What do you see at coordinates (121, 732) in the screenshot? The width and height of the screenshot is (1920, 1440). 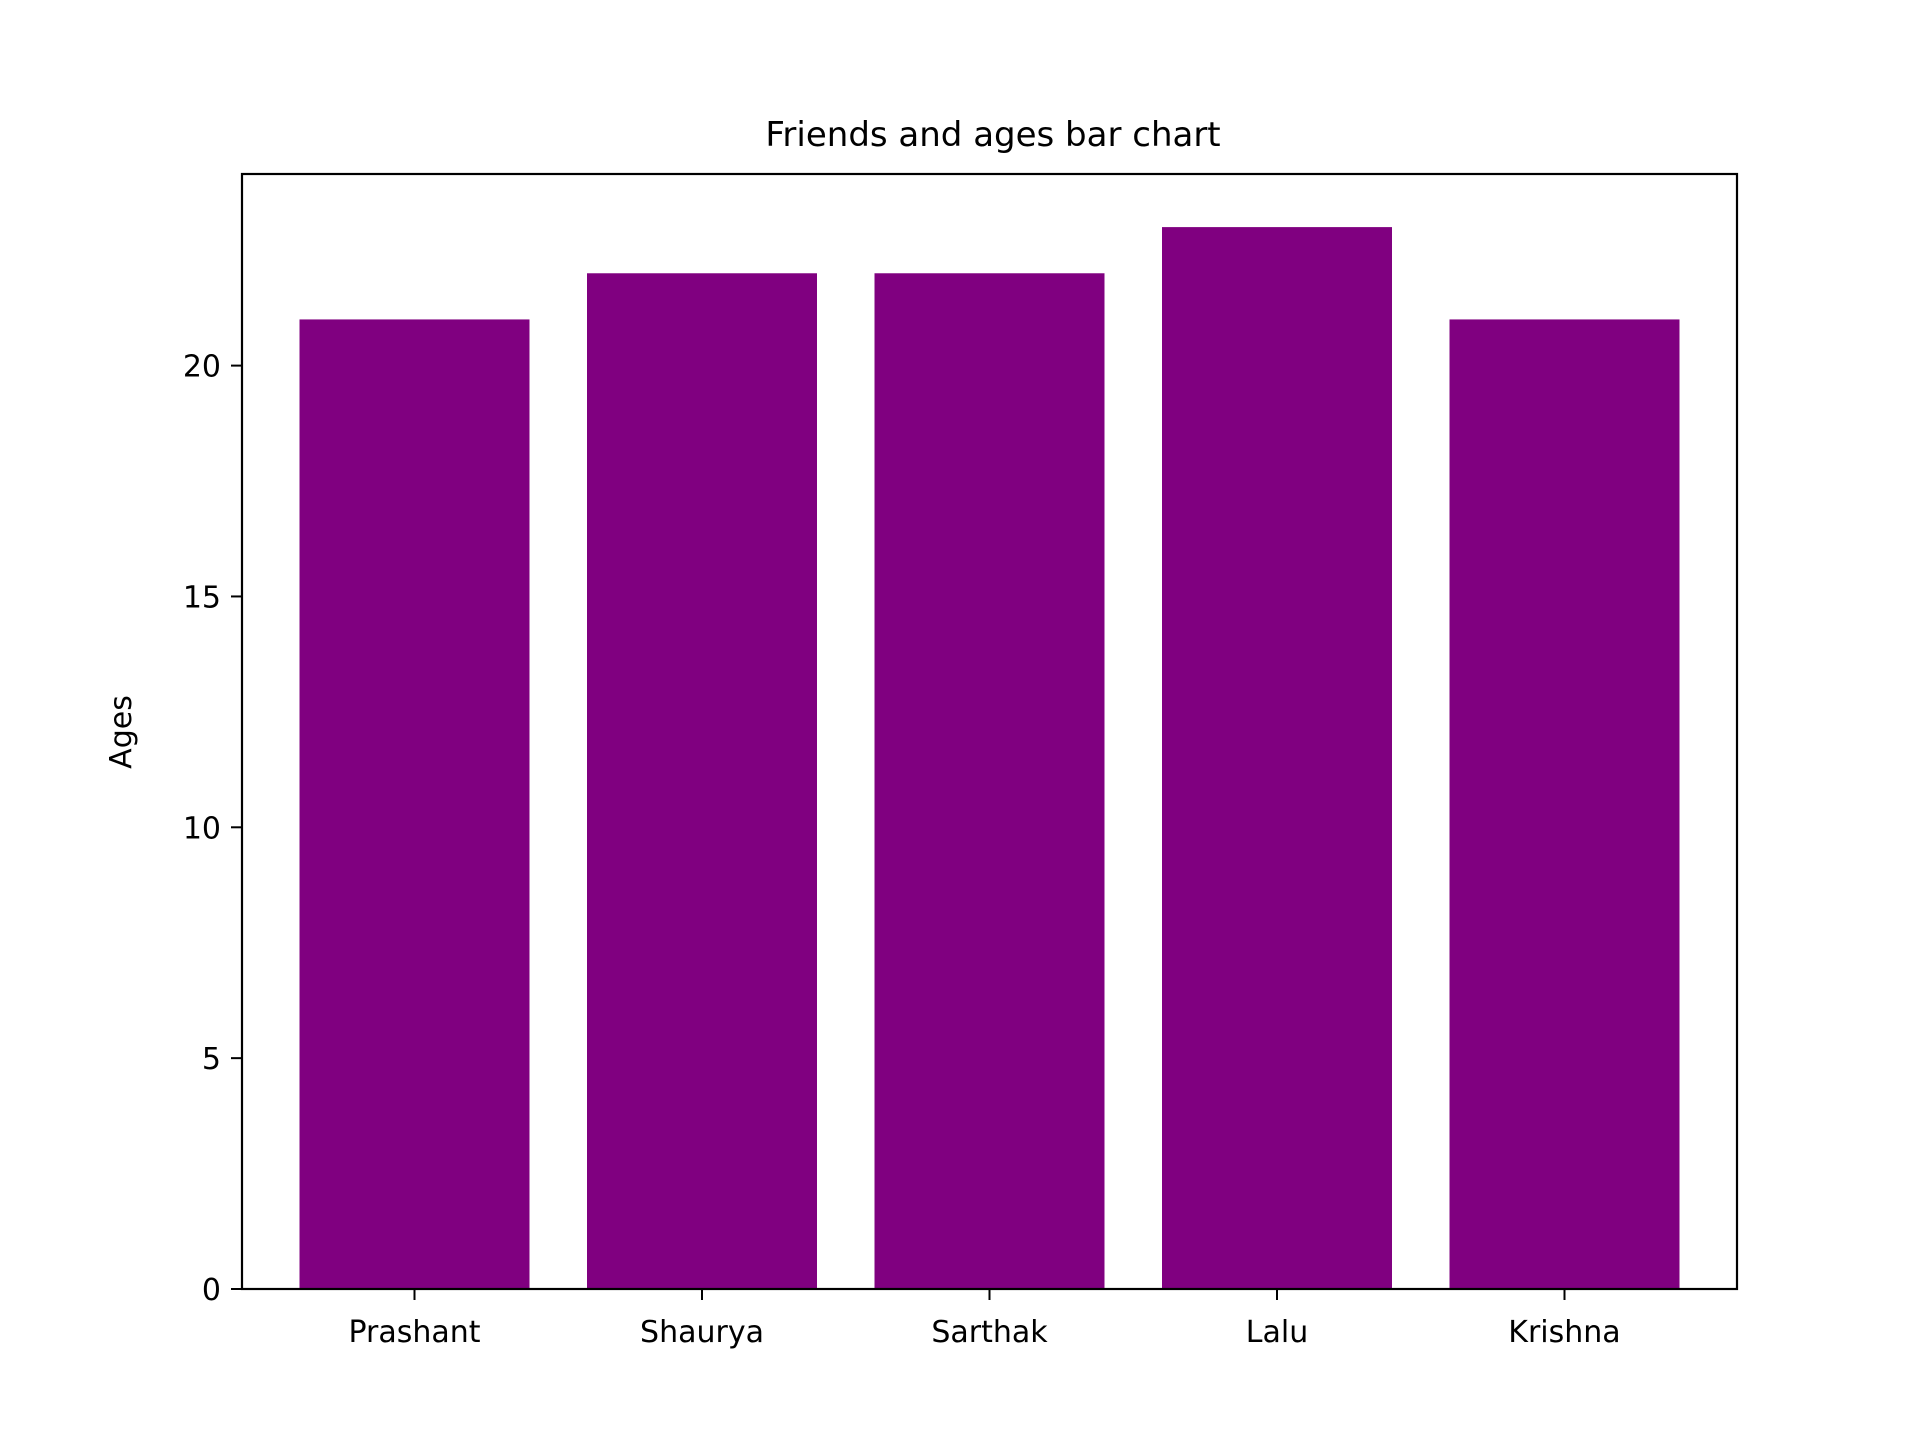 I see `y-axis-label: Ages` at bounding box center [121, 732].